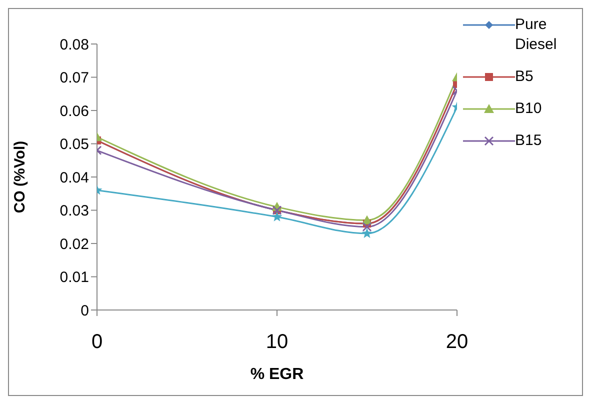 The height and width of the screenshot is (404, 591). I want to click on y-tick-label: 0.07, so click(74, 78).